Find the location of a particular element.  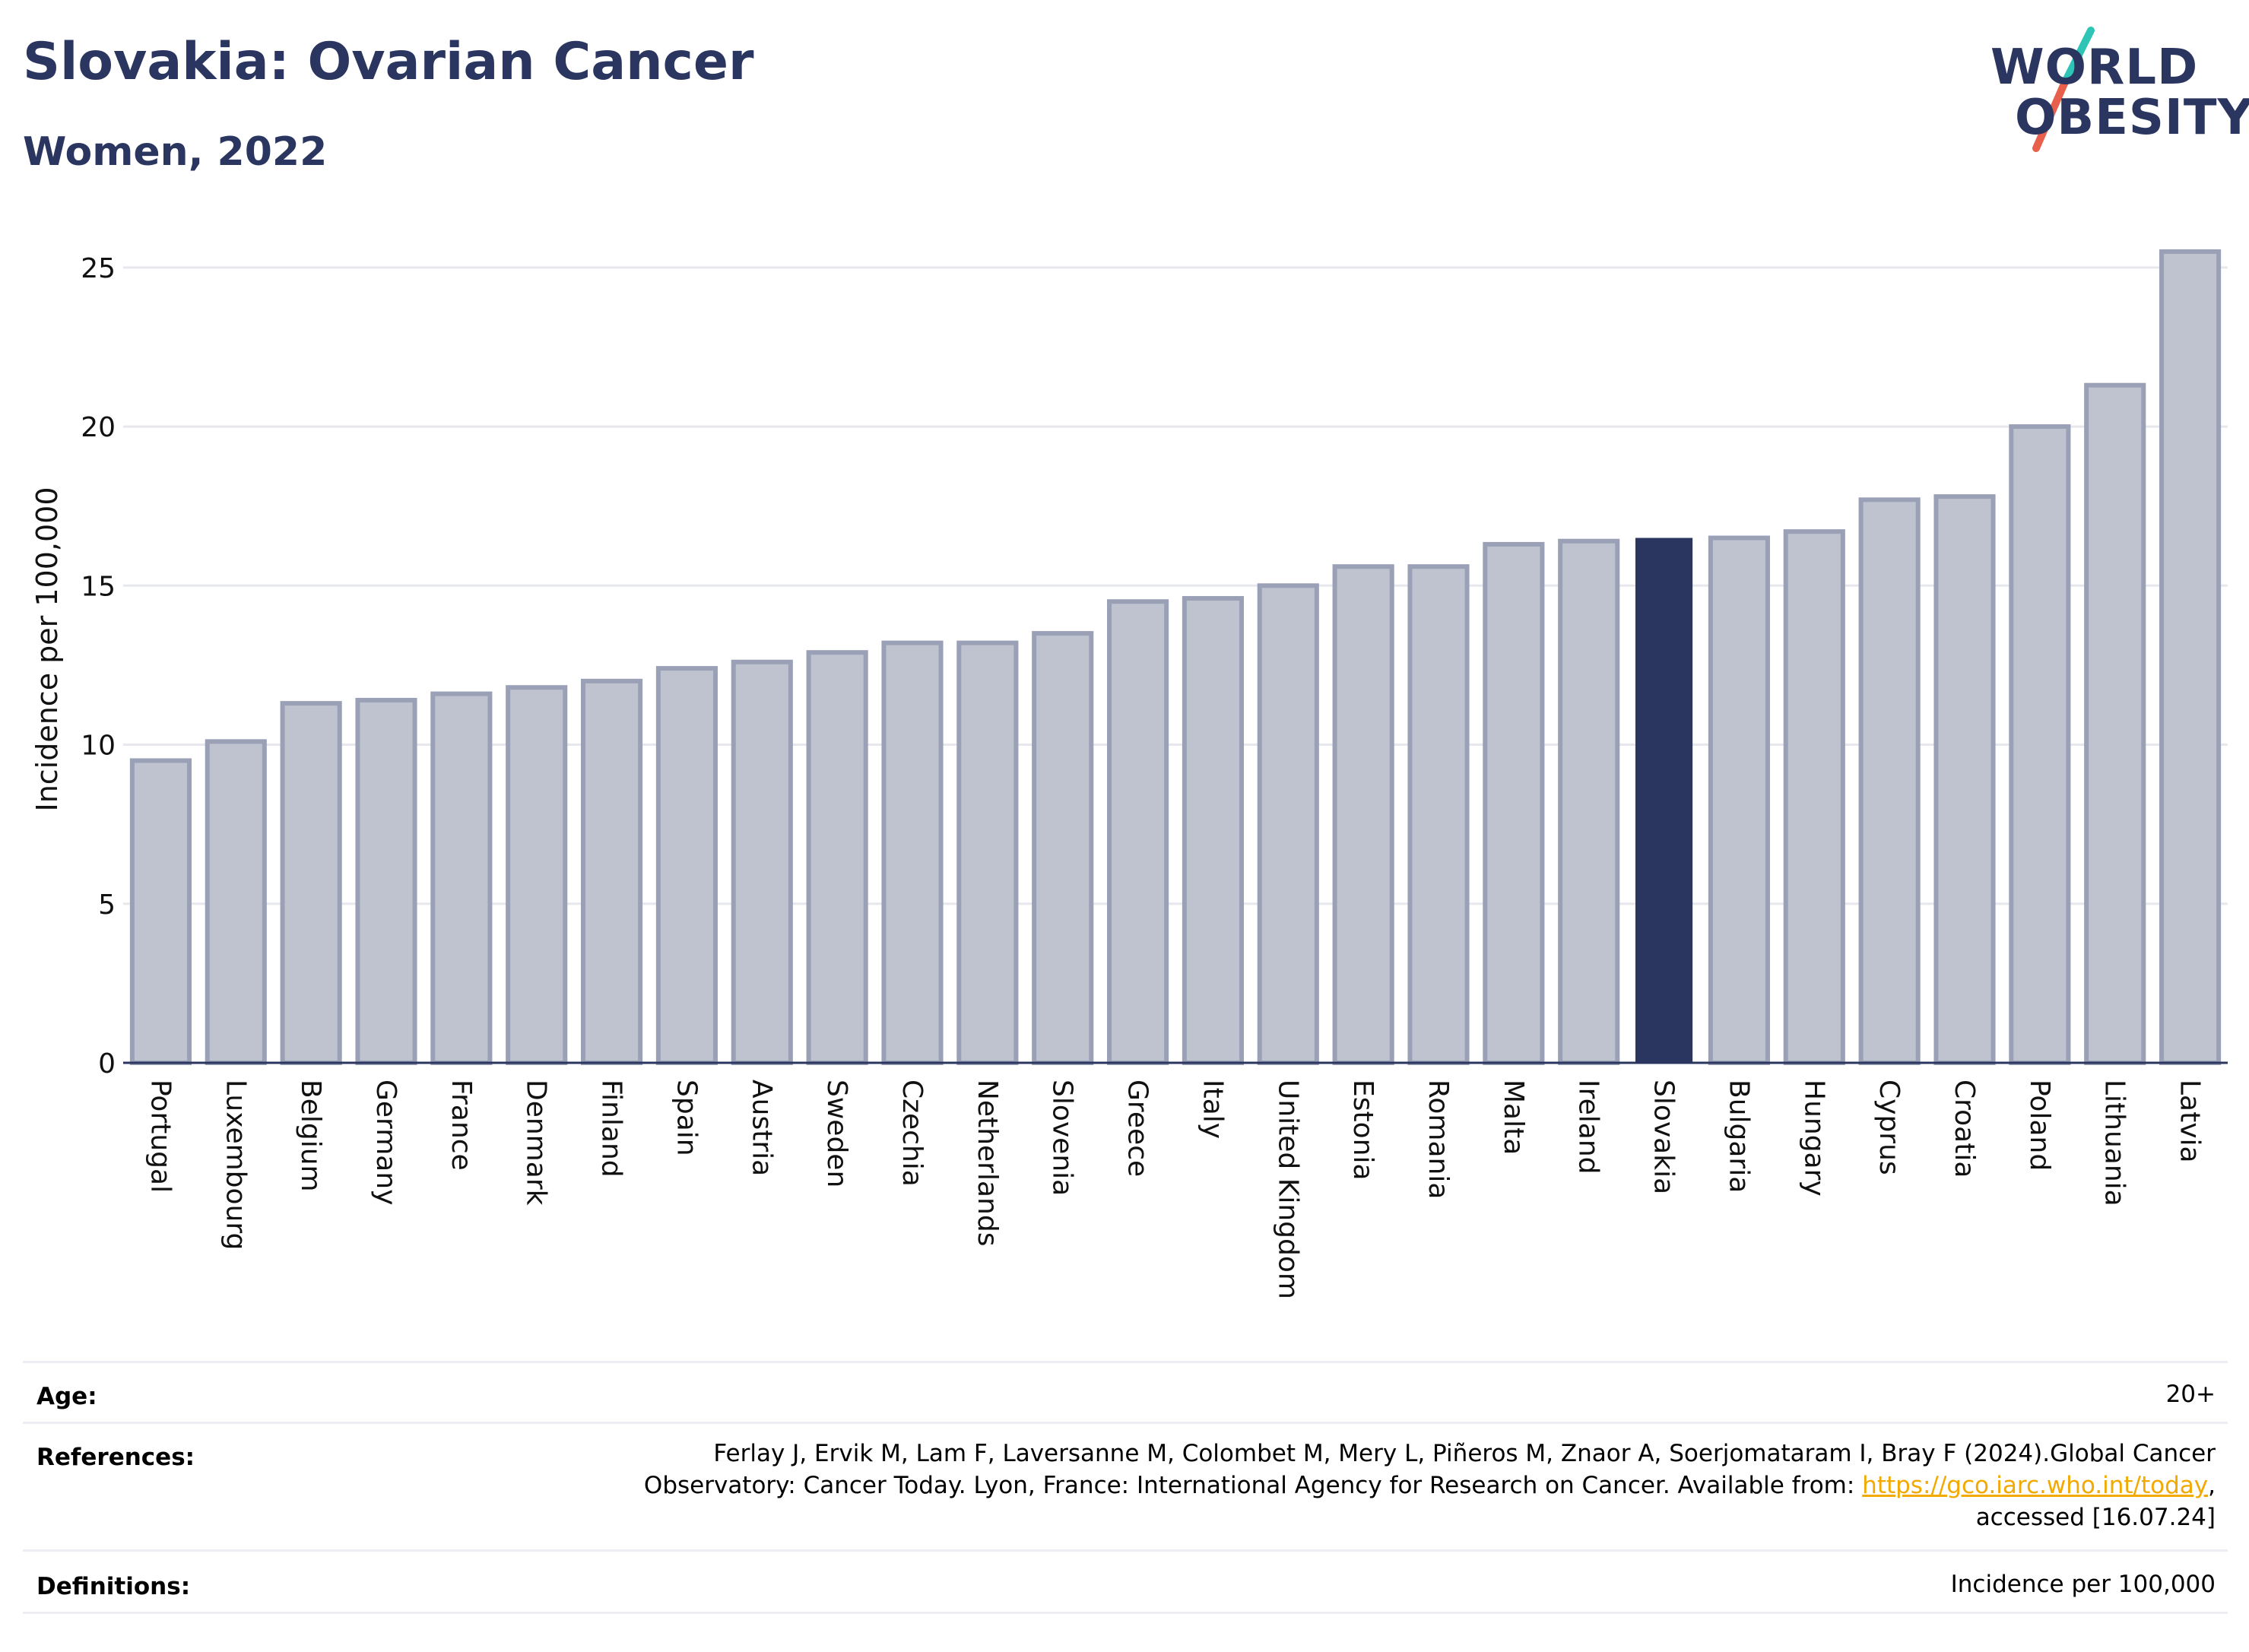

x-tick-label: Hungary is located at coordinates (1813, 1138).